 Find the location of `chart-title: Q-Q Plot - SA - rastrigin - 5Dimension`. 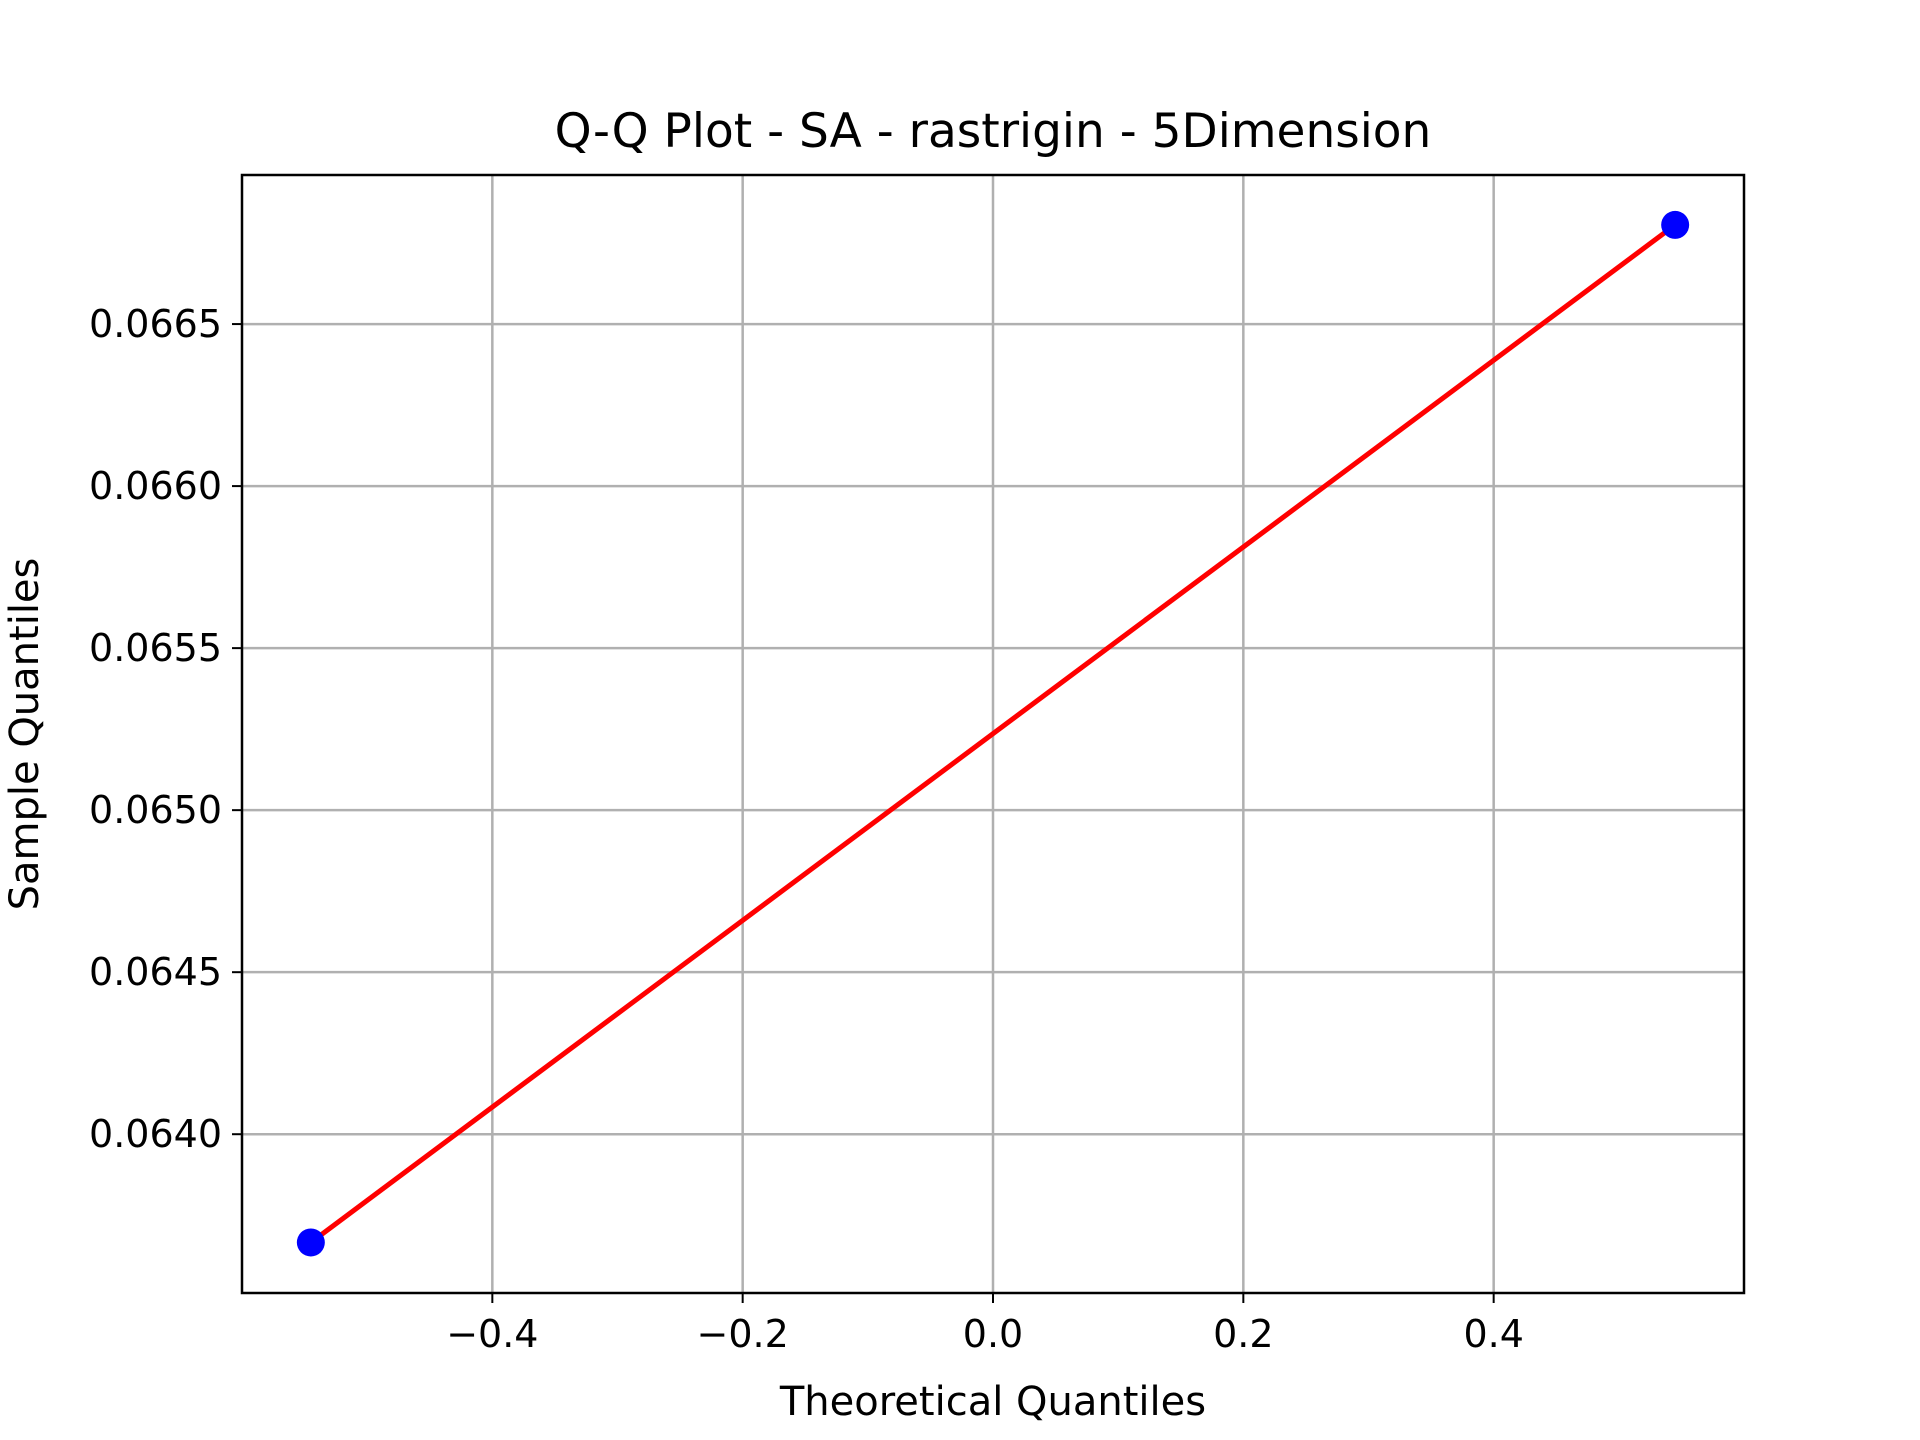

chart-title: Q-Q Plot - SA - rastrigin - 5Dimension is located at coordinates (993, 131).